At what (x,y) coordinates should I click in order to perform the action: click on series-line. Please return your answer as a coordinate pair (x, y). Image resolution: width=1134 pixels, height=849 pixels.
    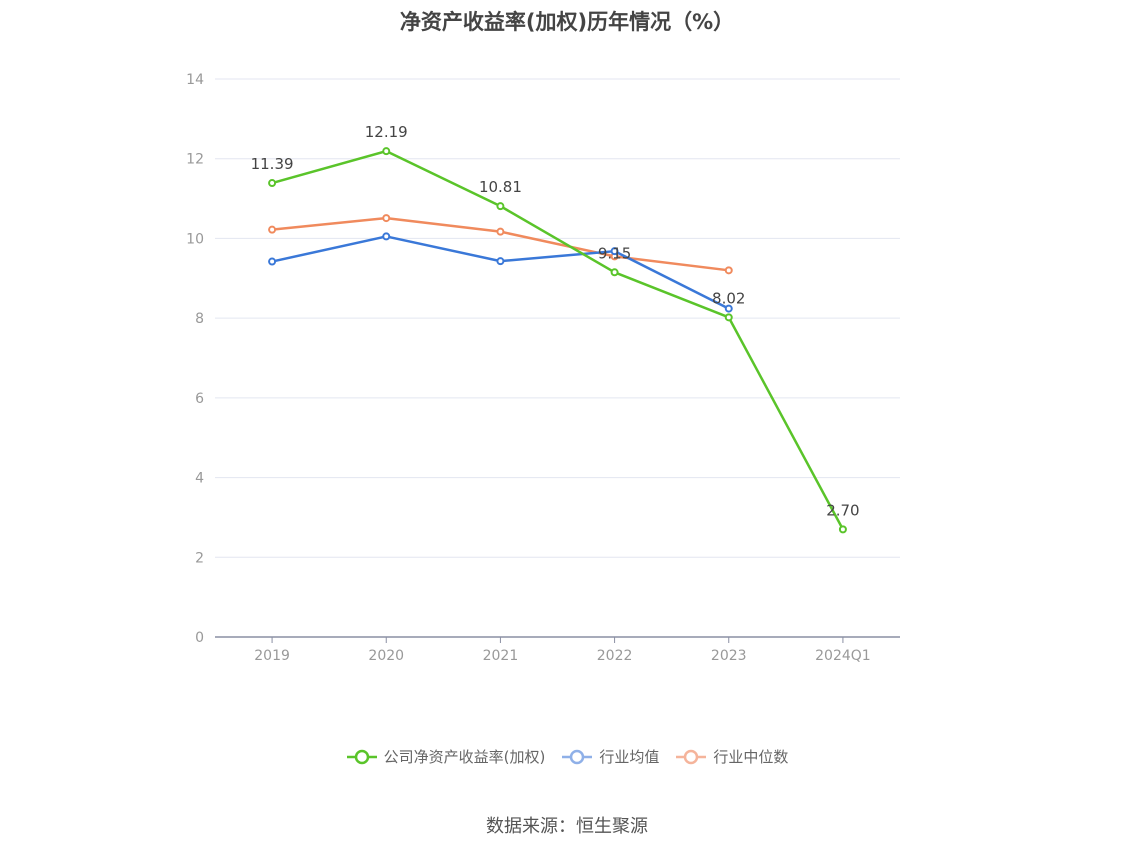
    Looking at the image, I should click on (500, 272).